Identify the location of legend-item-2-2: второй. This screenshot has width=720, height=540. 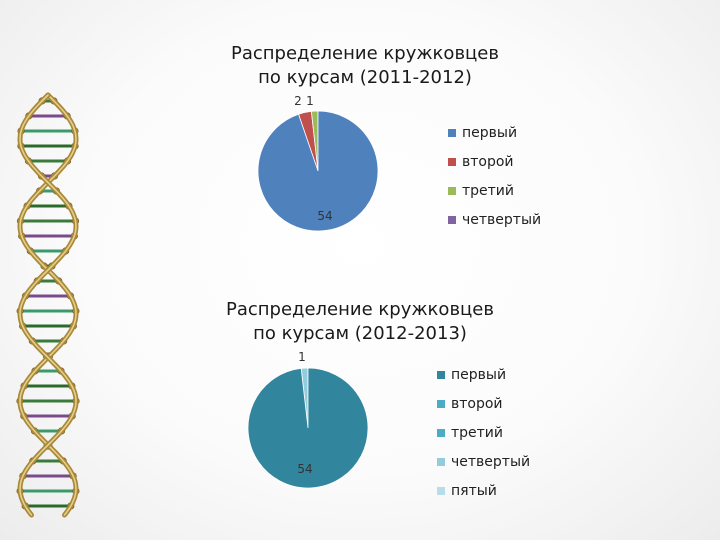
(483, 403).